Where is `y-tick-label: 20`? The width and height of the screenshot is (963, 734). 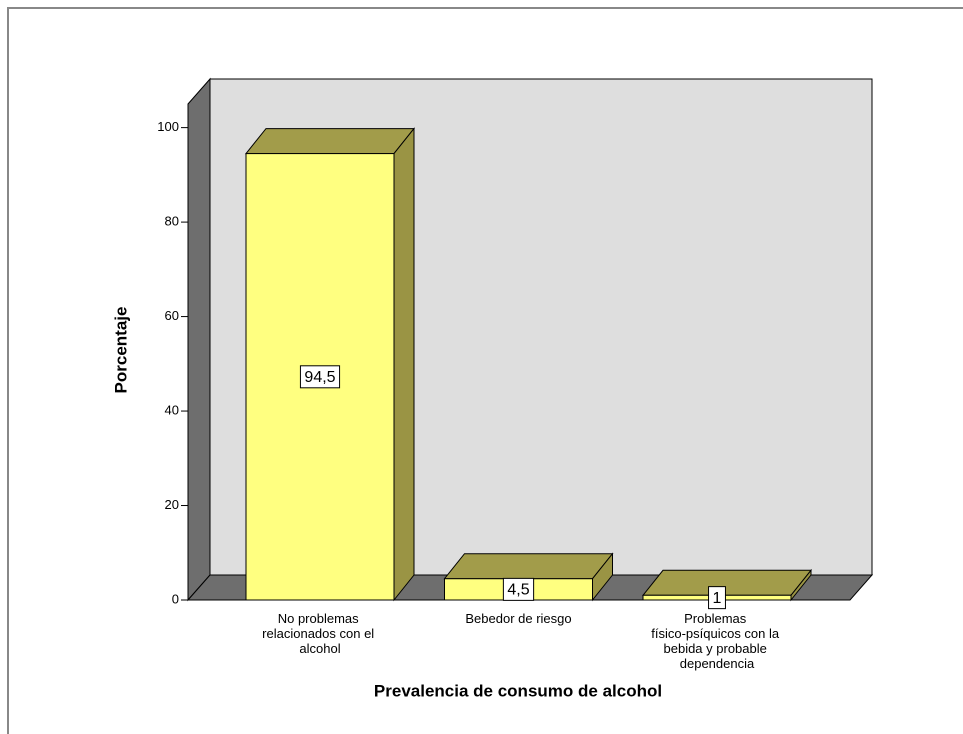
y-tick-label: 20 is located at coordinates (172, 504).